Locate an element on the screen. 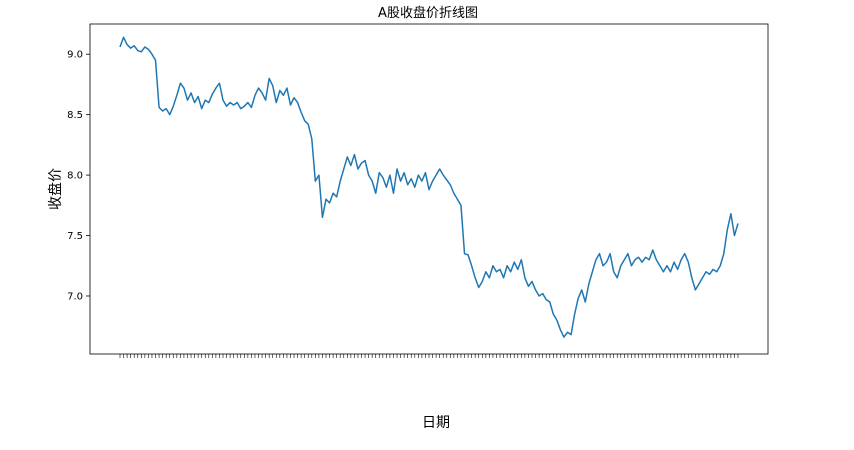 The image size is (854, 450). y-tick-label: 7.5 is located at coordinates (75, 236).